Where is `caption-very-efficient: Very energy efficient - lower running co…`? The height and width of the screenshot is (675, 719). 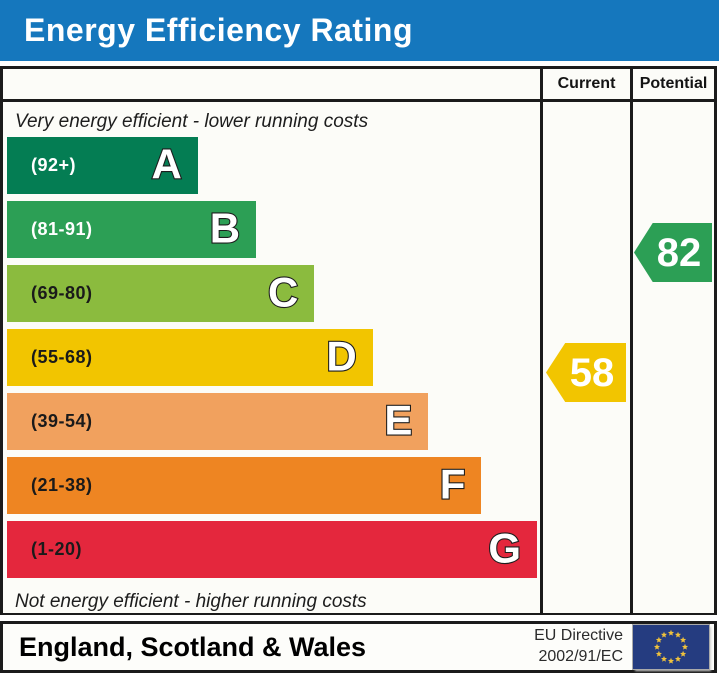 caption-very-efficient: Very energy efficient - lower running co… is located at coordinates (192, 121).